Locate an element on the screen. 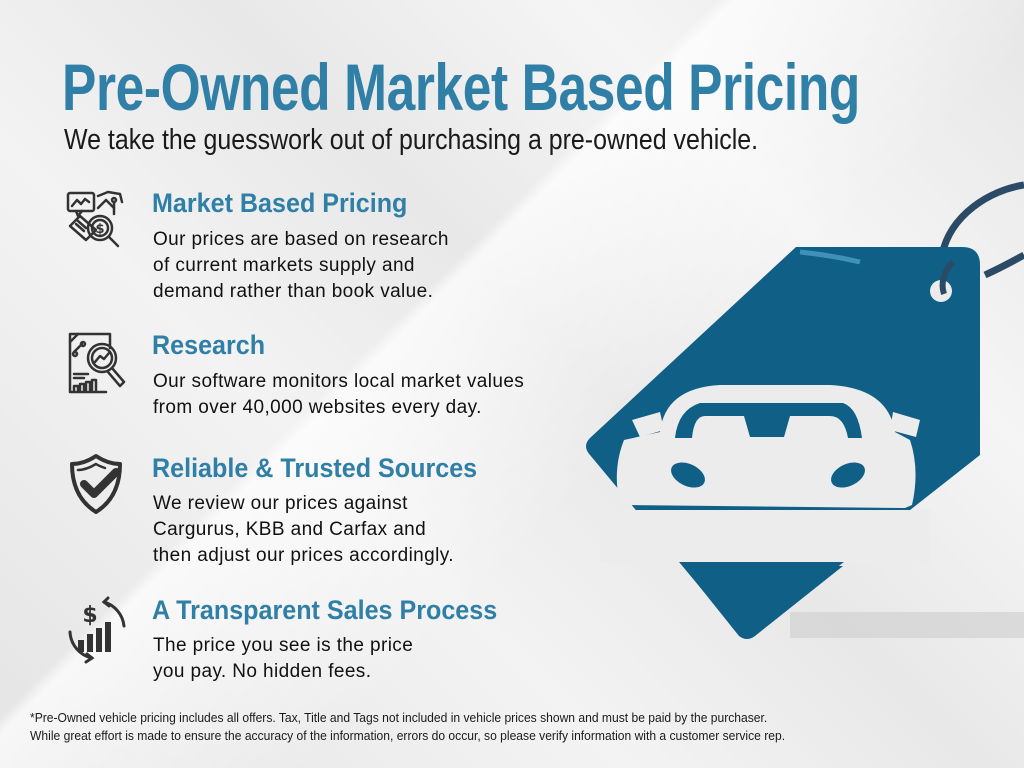  down-arrow-icon is located at coordinates (763, 602).